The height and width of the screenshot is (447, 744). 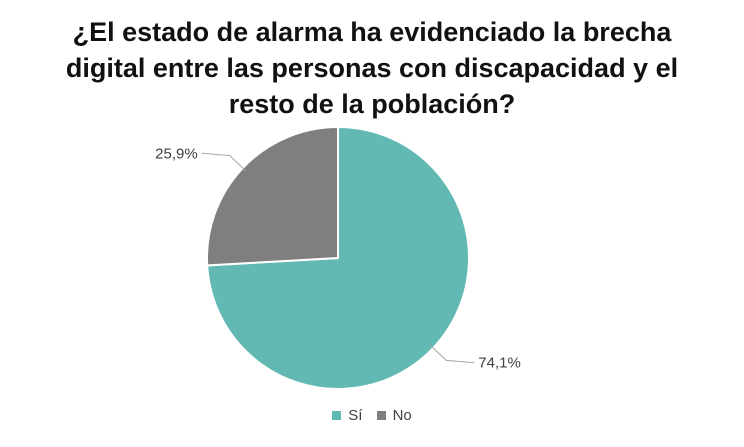 I want to click on data-label-1: 25,9%, so click(x=176, y=153).